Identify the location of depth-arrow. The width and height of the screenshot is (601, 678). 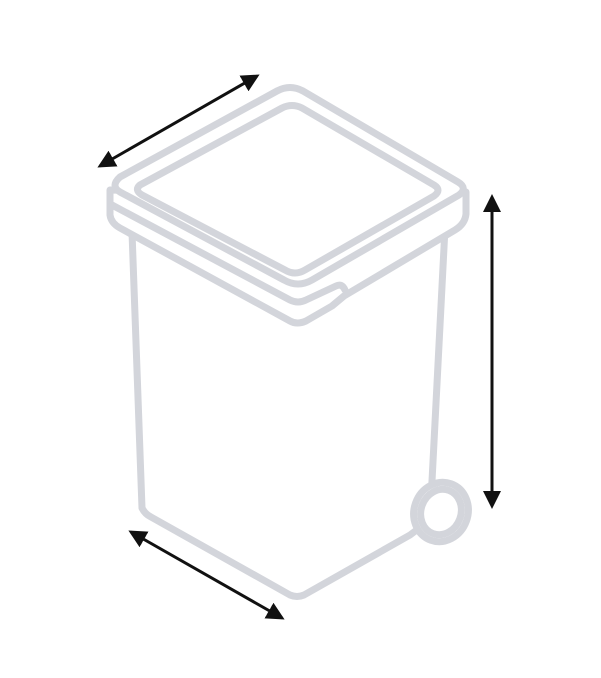
(206, 575).